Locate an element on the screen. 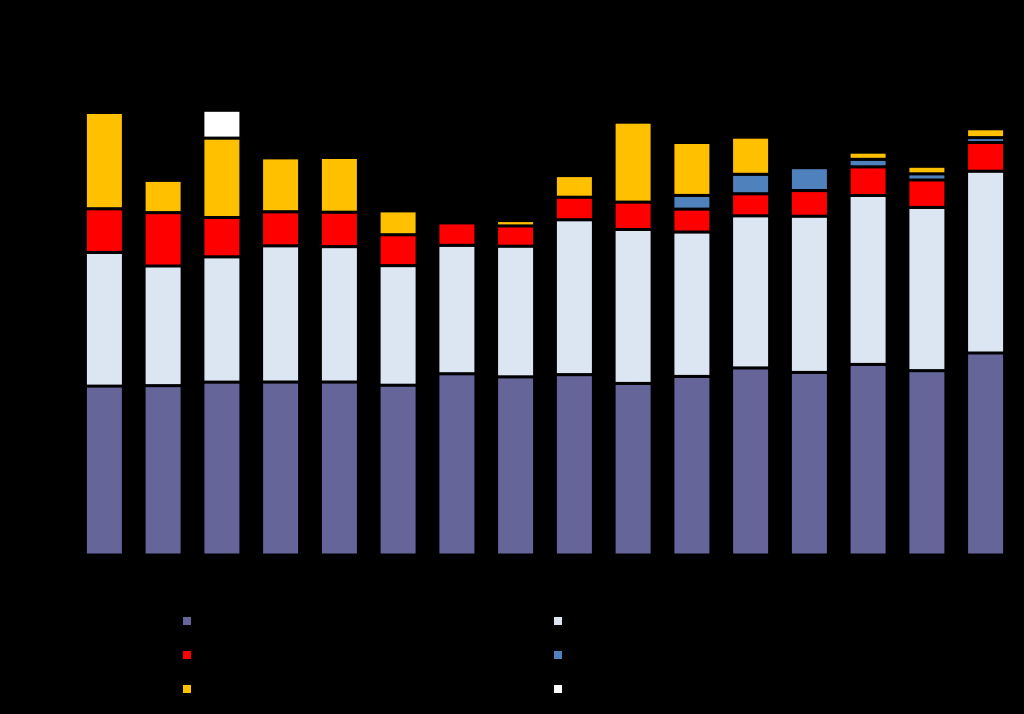 Image resolution: width=1024 pixels, height=714 pixels. bar-segment-s4-c12 is located at coordinates (809, 166).